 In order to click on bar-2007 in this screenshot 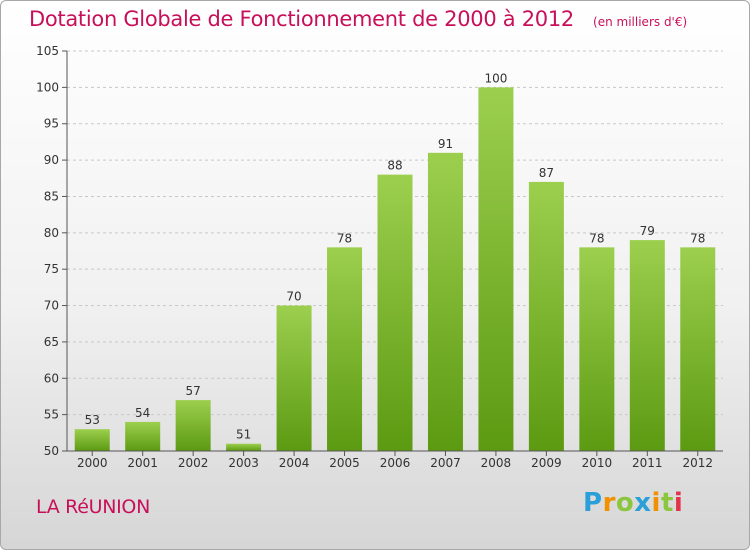, I will do `click(445, 301)`.